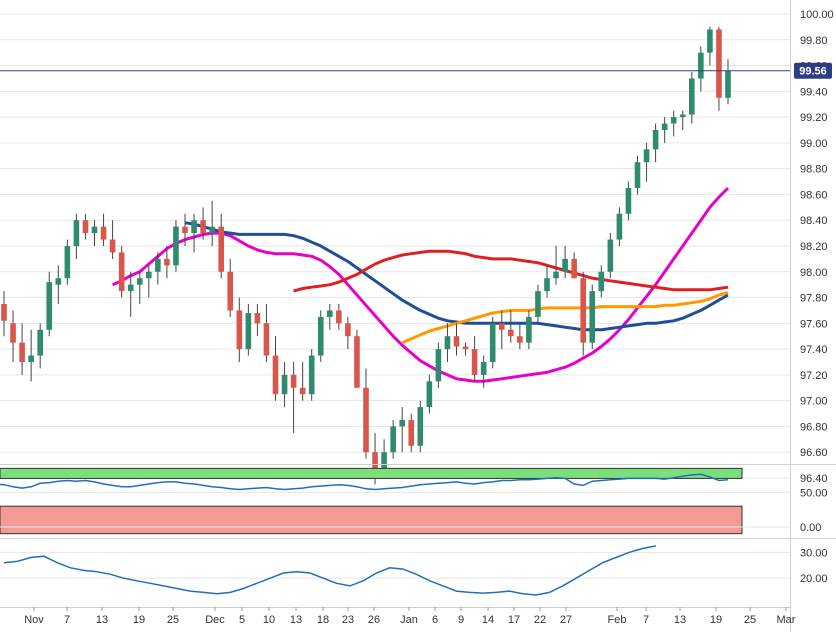 This screenshot has width=836, height=632. What do you see at coordinates (814, 493) in the screenshot?
I see `y-tick-label: 50.00` at bounding box center [814, 493].